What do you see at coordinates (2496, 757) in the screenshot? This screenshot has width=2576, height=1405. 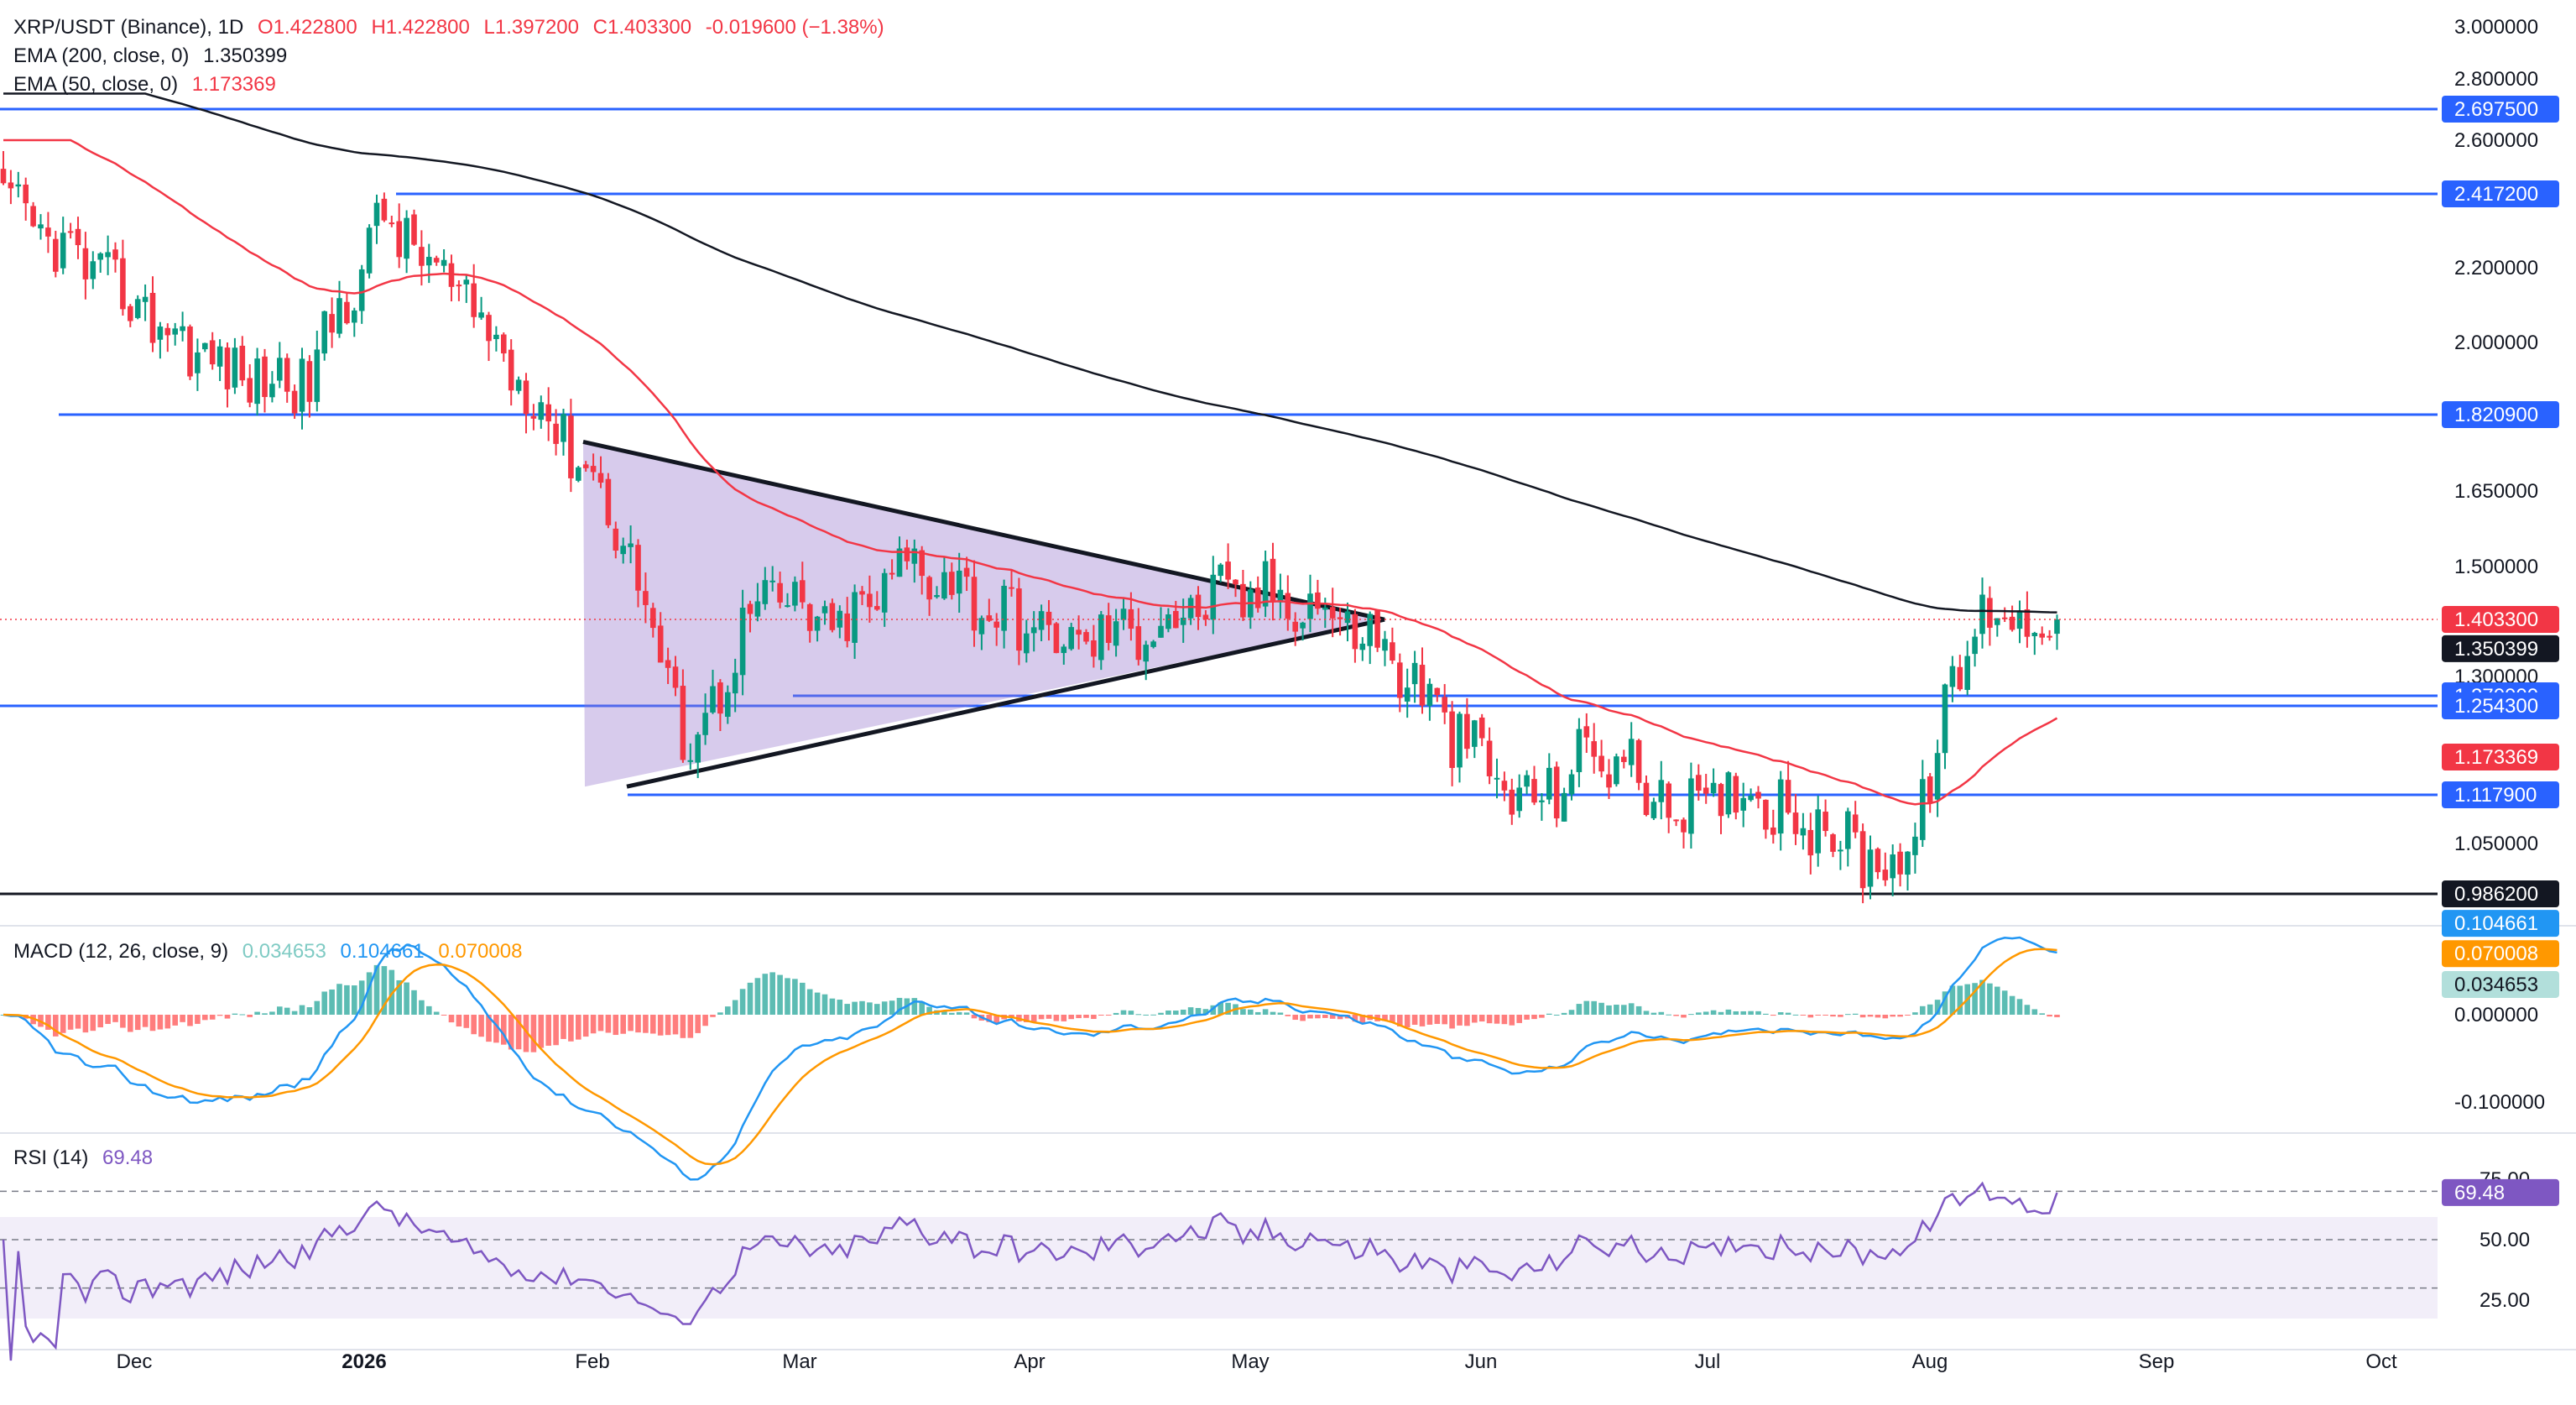 I see `ema50-tag: 1.173369` at bounding box center [2496, 757].